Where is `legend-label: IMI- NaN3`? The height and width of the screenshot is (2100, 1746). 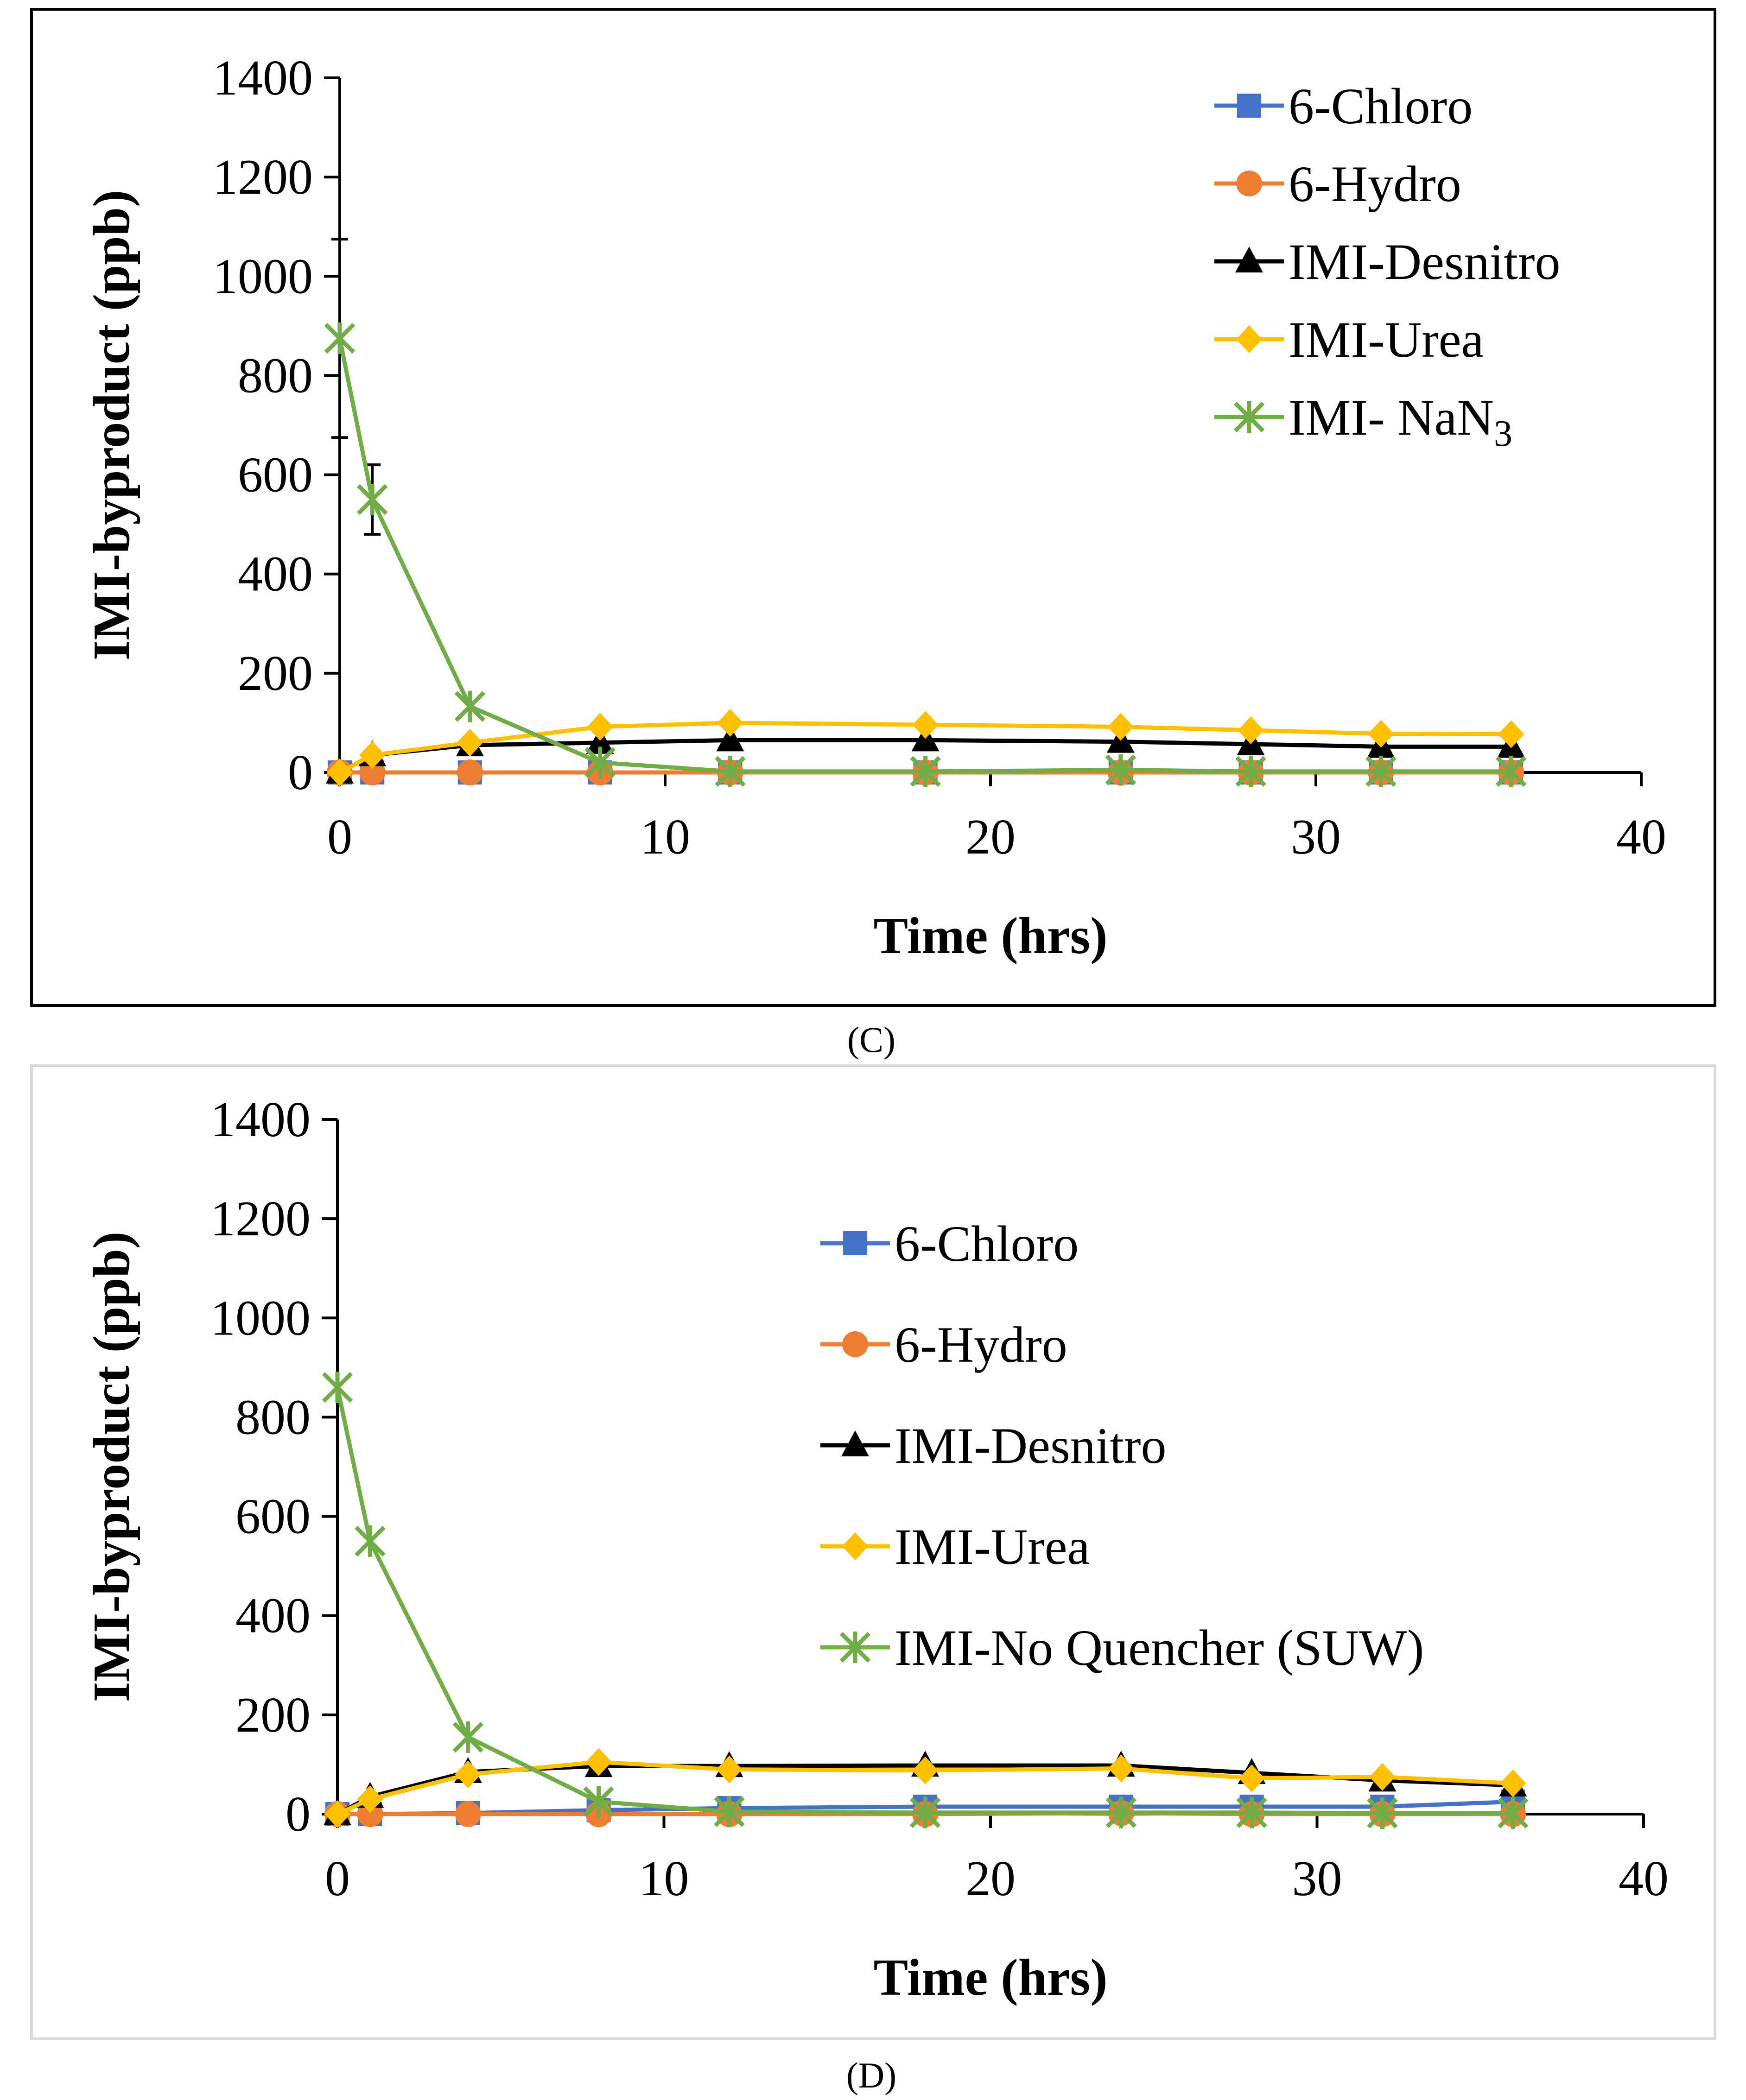 legend-label: IMI- NaN3 is located at coordinates (1400, 421).